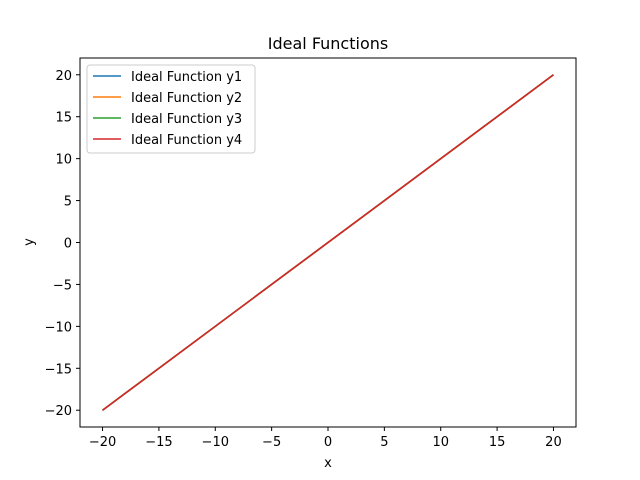 Image resolution: width=640 pixels, height=480 pixels. I want to click on legend-label-y3: Ideal Function y3, so click(186, 119).